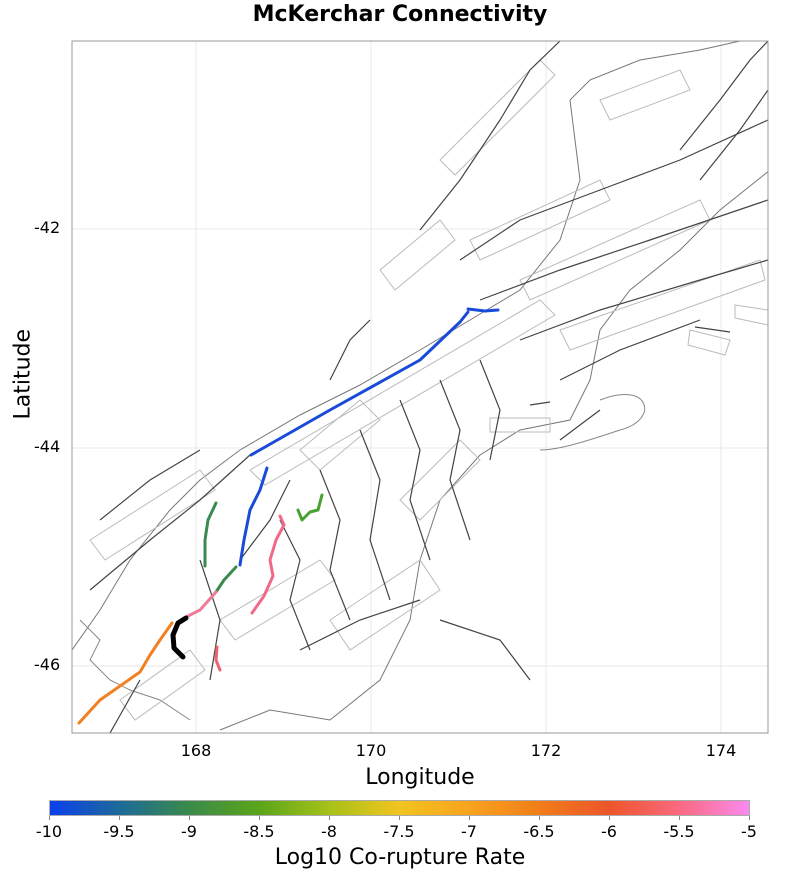 The height and width of the screenshot is (881, 800). Describe the element at coordinates (47, 664) in the screenshot. I see `ytick-label: -46` at that location.